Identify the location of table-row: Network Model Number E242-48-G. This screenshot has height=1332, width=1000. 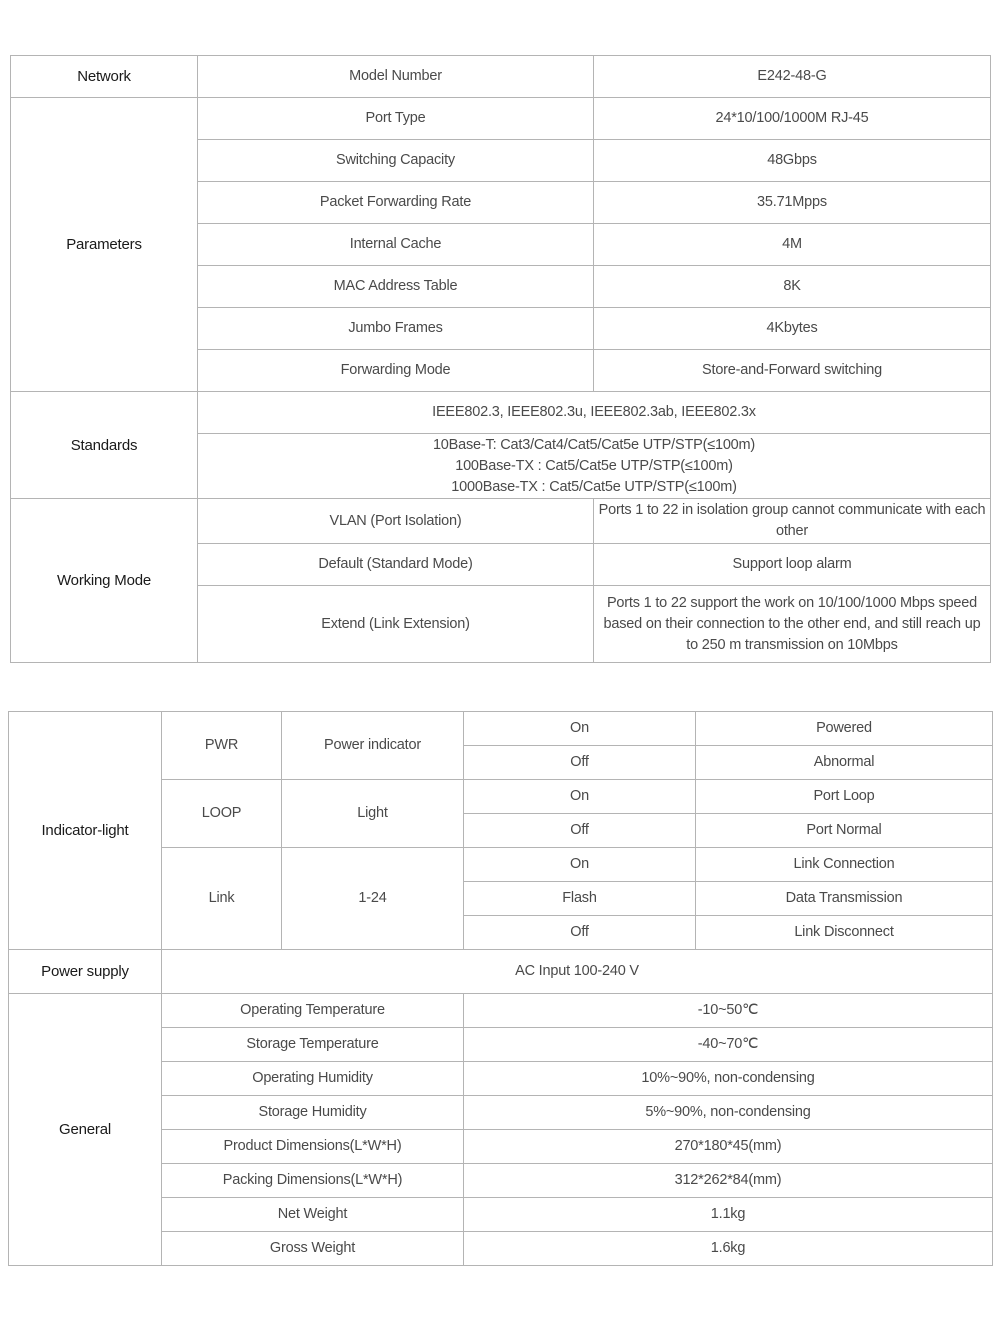
(500, 76).